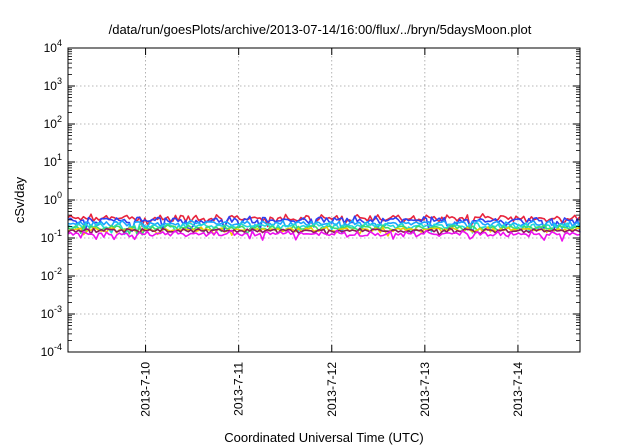 Image resolution: width=640 pixels, height=448 pixels. I want to click on y-tick-label: 10¹, so click(53, 160).